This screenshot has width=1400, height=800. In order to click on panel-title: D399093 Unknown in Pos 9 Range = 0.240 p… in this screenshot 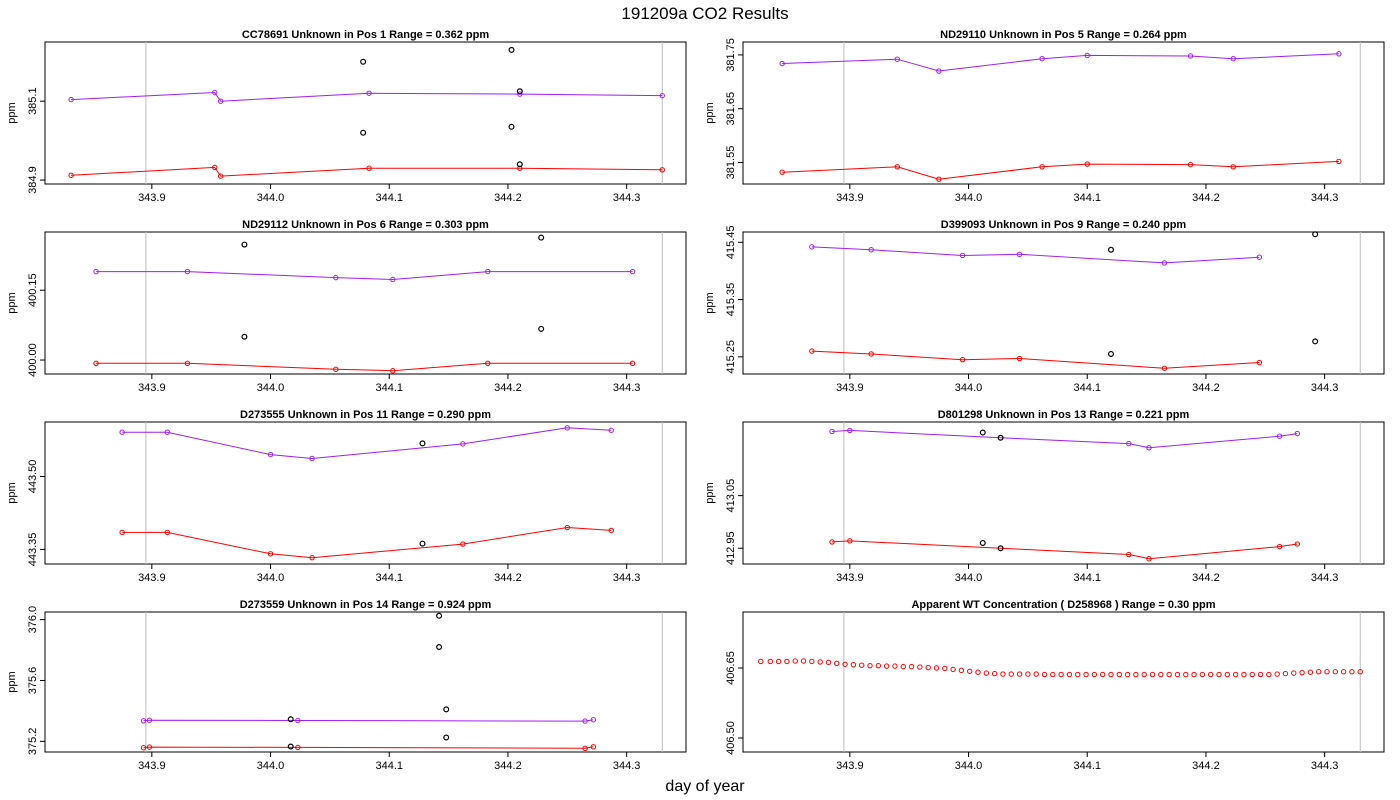, I will do `click(1064, 225)`.